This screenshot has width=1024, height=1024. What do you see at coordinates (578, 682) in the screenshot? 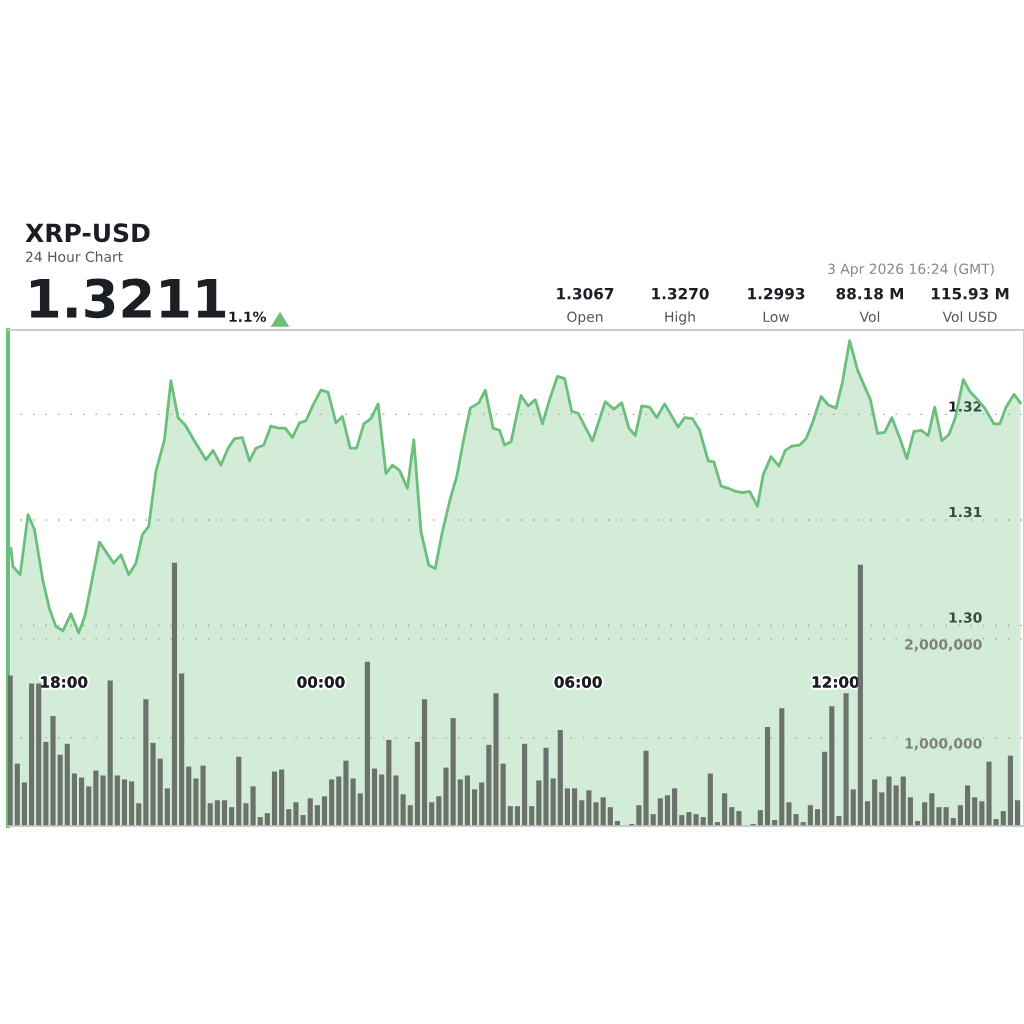
I see `x-tick-label: 06:00` at bounding box center [578, 682].